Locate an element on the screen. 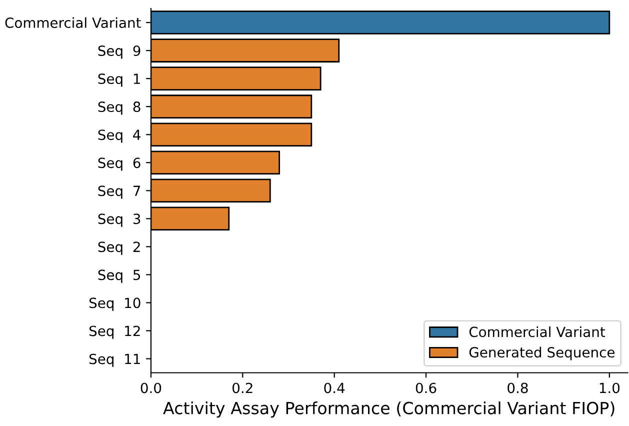 The image size is (629, 426). y-tick-label: Seq 8 is located at coordinates (119, 108).